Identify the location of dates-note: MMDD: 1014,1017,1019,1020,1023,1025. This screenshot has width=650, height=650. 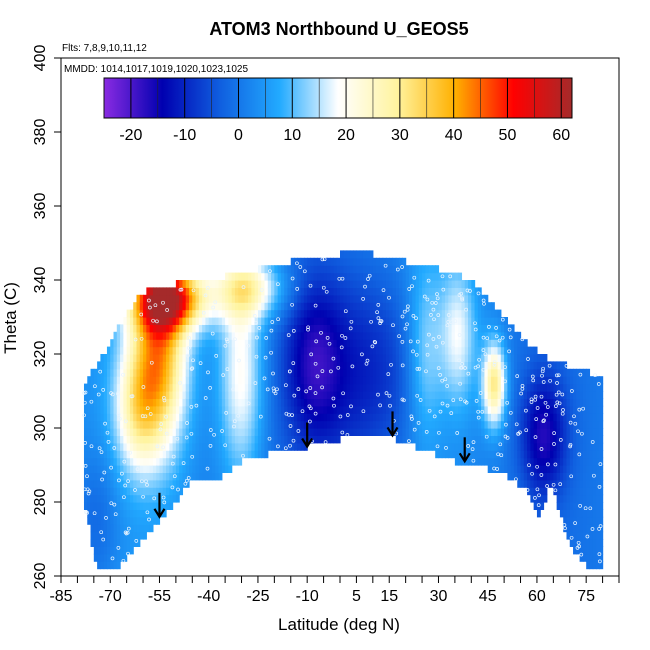
(156, 69).